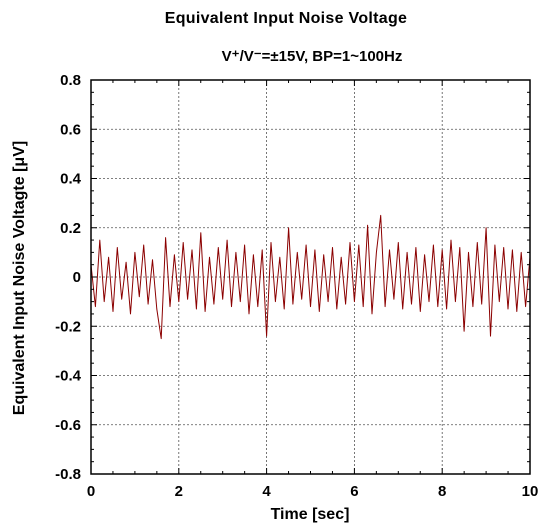 The image size is (544, 528). What do you see at coordinates (71, 179) in the screenshot?
I see `y-tick-label: 0.4` at bounding box center [71, 179].